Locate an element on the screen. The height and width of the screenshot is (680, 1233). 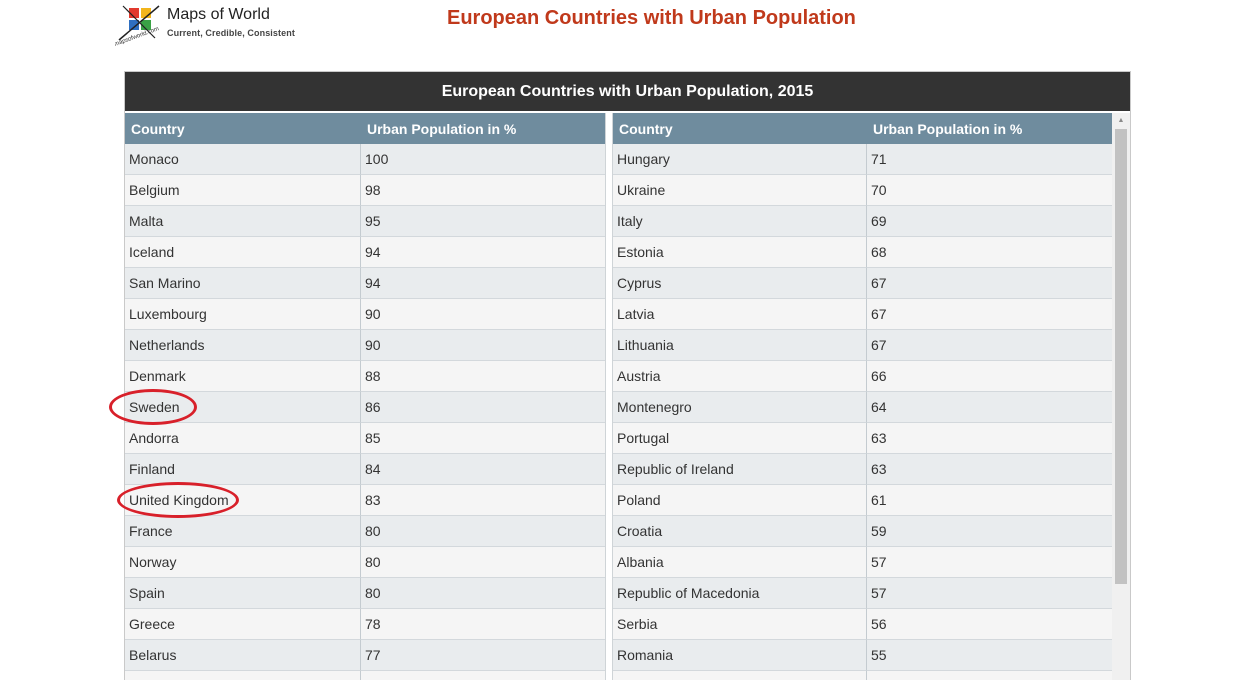
country-cell: San Marino is located at coordinates (243, 283).